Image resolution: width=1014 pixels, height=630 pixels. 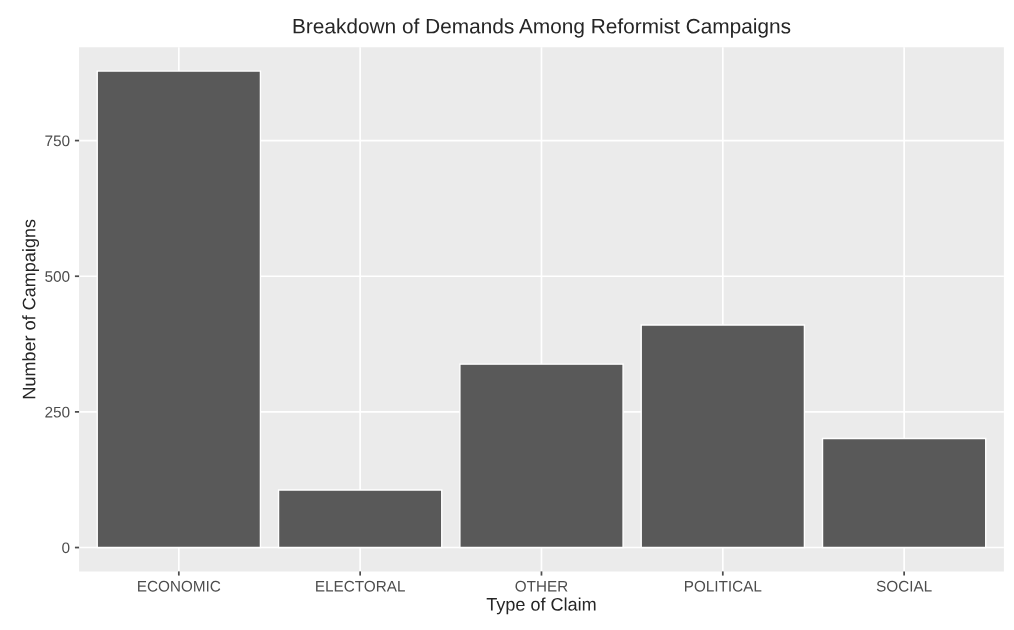 I want to click on y-tick-label: 500, so click(x=57, y=276).